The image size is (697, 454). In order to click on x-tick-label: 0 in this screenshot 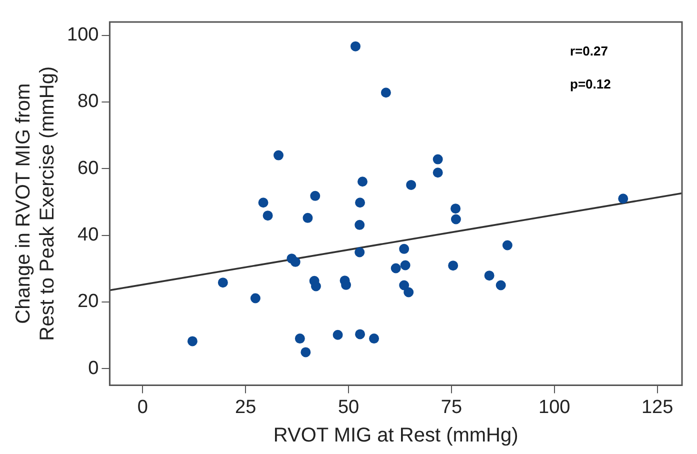, I will do `click(142, 407)`.